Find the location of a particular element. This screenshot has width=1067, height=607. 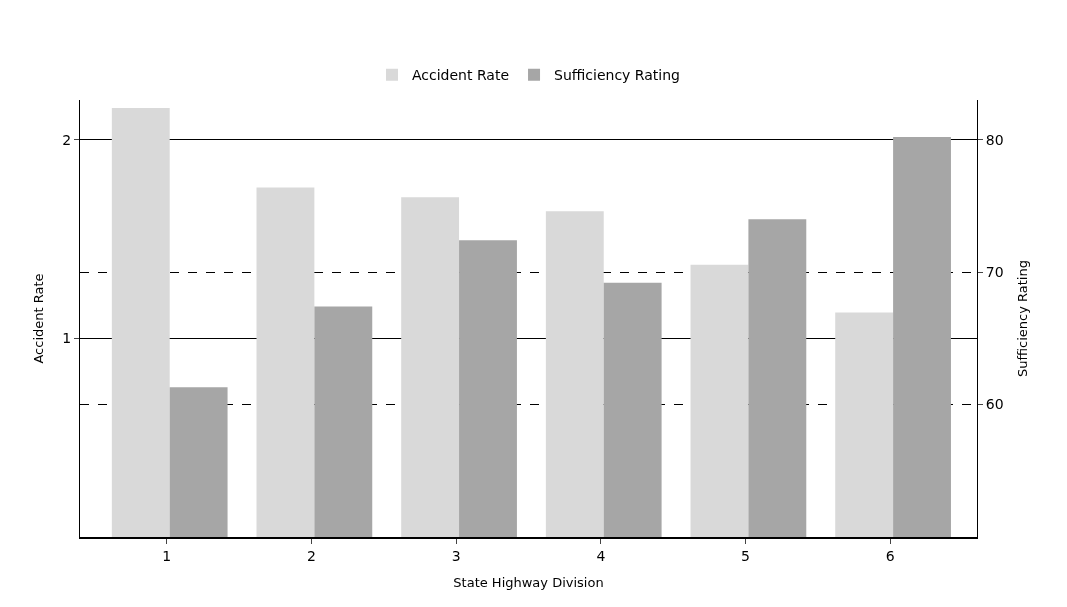

y2-tick-label: 70 is located at coordinates (994, 272).